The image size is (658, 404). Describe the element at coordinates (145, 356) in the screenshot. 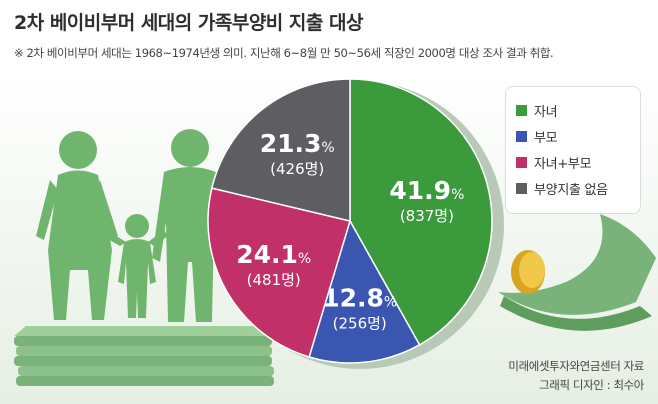

I see `money-stack-illustration` at that location.